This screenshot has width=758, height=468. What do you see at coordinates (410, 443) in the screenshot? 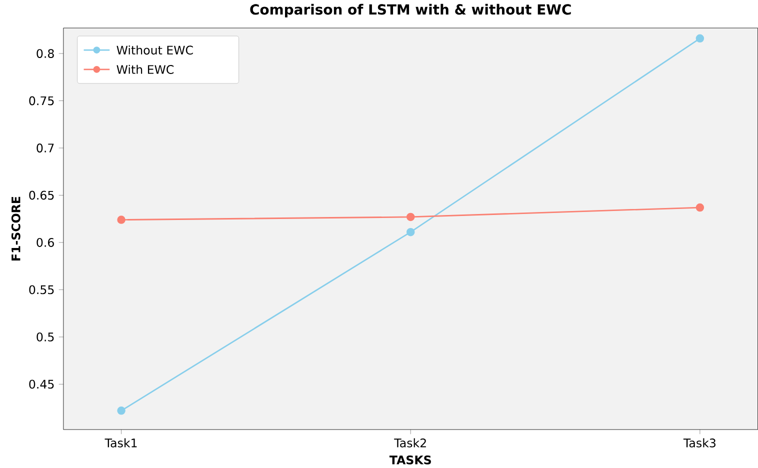
I see `x-tick-label: Task2` at bounding box center [410, 443].